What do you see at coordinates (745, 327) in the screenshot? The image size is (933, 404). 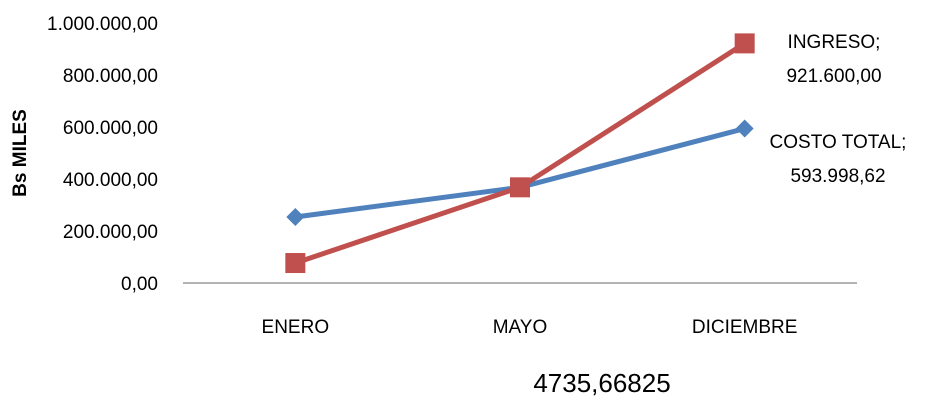 I see `x-tick-label: DICIEMBRE` at bounding box center [745, 327].